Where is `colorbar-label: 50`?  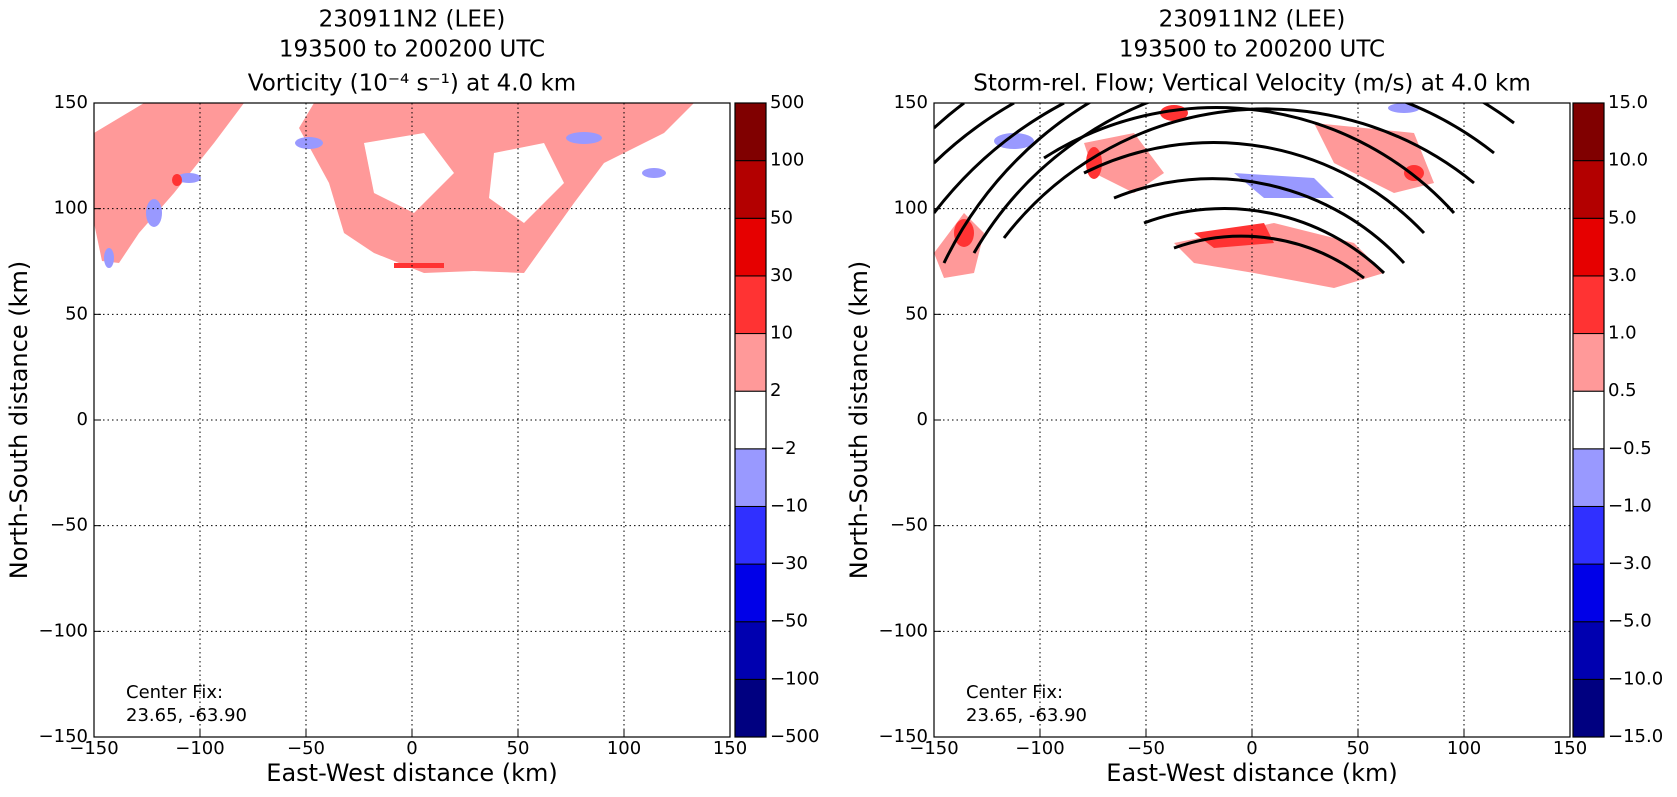
colorbar-label: 50 is located at coordinates (781, 217).